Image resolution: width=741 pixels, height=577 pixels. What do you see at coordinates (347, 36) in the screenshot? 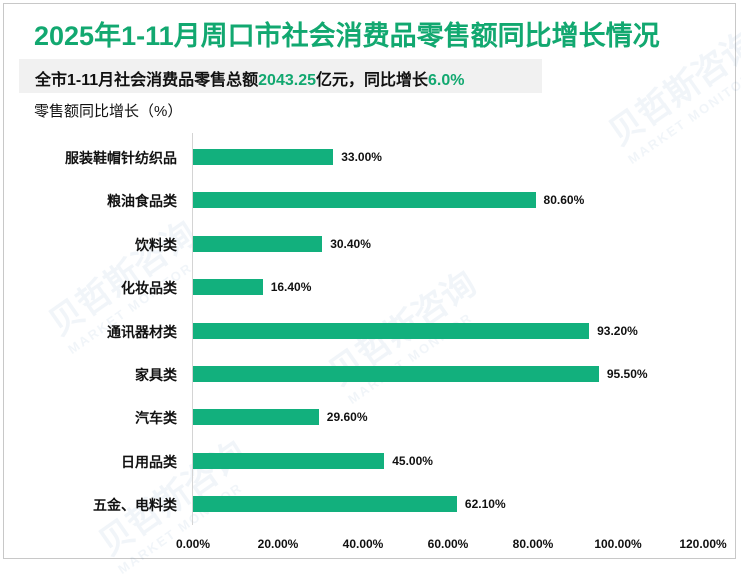
I see `chart-title: 2025年1-11月周口市社会消费品零售额同比增长情况` at bounding box center [347, 36].